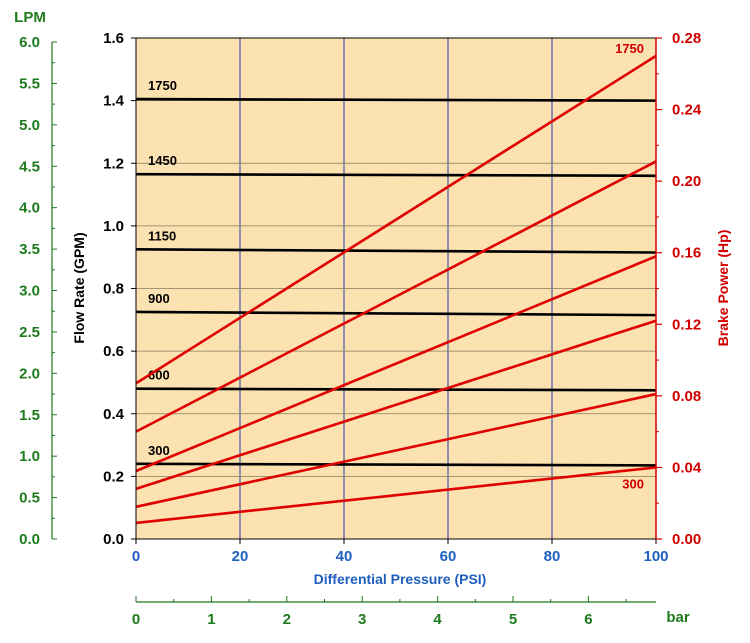  Describe the element at coordinates (29, 539) in the screenshot. I see `lpm-tick-label: 0.0` at that location.